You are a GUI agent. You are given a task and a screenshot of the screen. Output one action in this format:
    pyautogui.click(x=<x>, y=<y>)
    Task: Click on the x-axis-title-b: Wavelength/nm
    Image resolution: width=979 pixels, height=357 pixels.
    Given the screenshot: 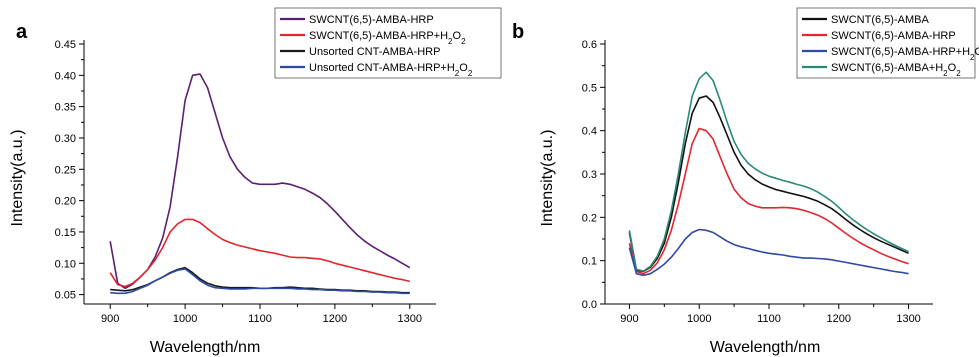 What is the action you would take?
    pyautogui.click(x=765, y=347)
    